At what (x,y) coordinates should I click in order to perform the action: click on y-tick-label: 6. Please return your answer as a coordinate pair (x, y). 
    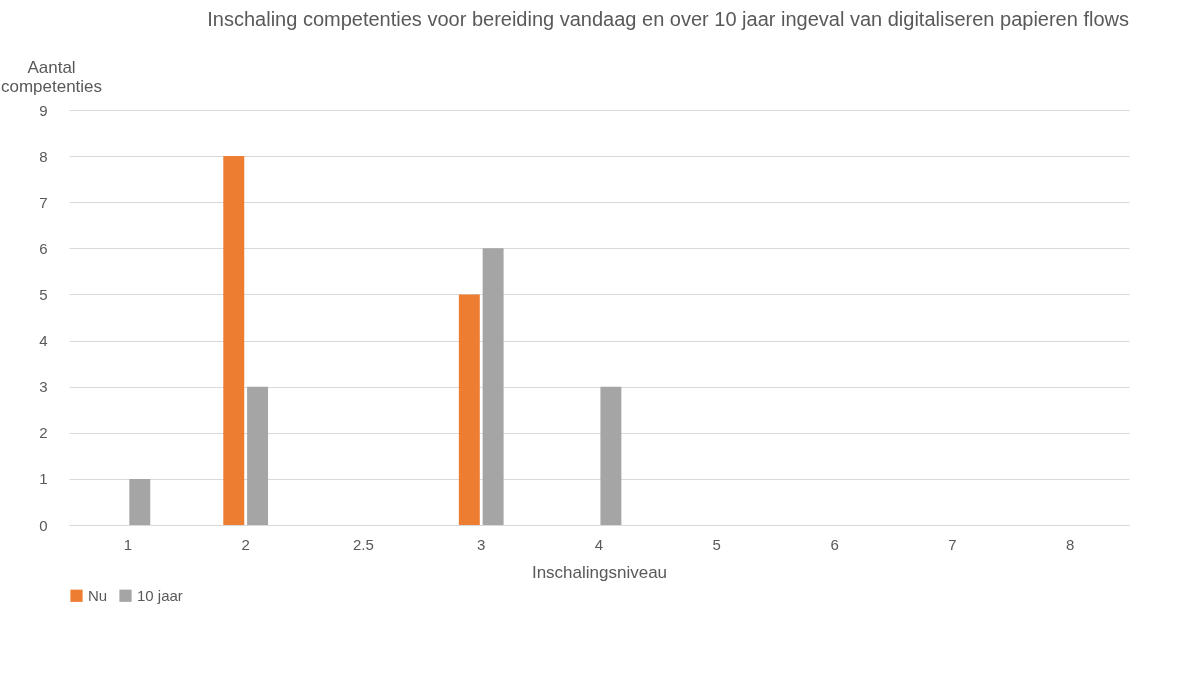
    Looking at the image, I should click on (43, 248).